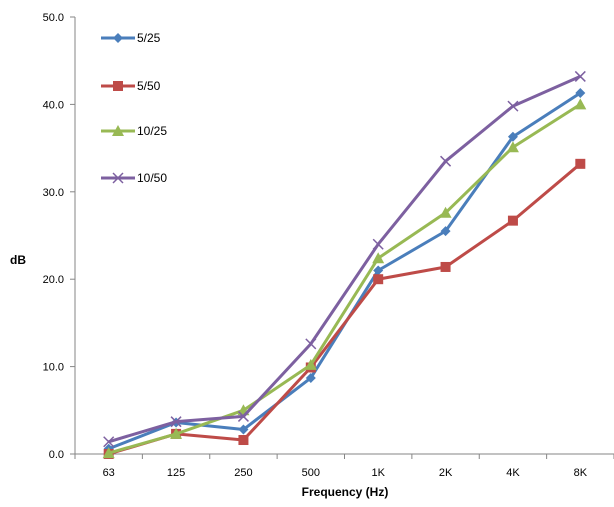  I want to click on y-axis-ticks: 0.0 10.0 20.0 30.0 40.0 50.0, so click(59, 236).